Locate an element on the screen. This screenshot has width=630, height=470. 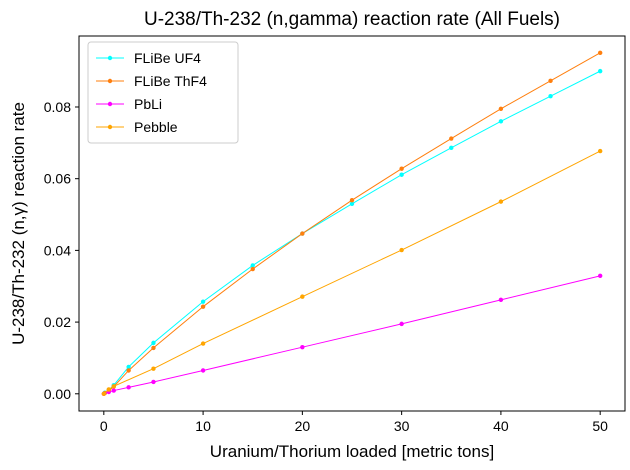
legend-box is located at coordinates (163, 92).